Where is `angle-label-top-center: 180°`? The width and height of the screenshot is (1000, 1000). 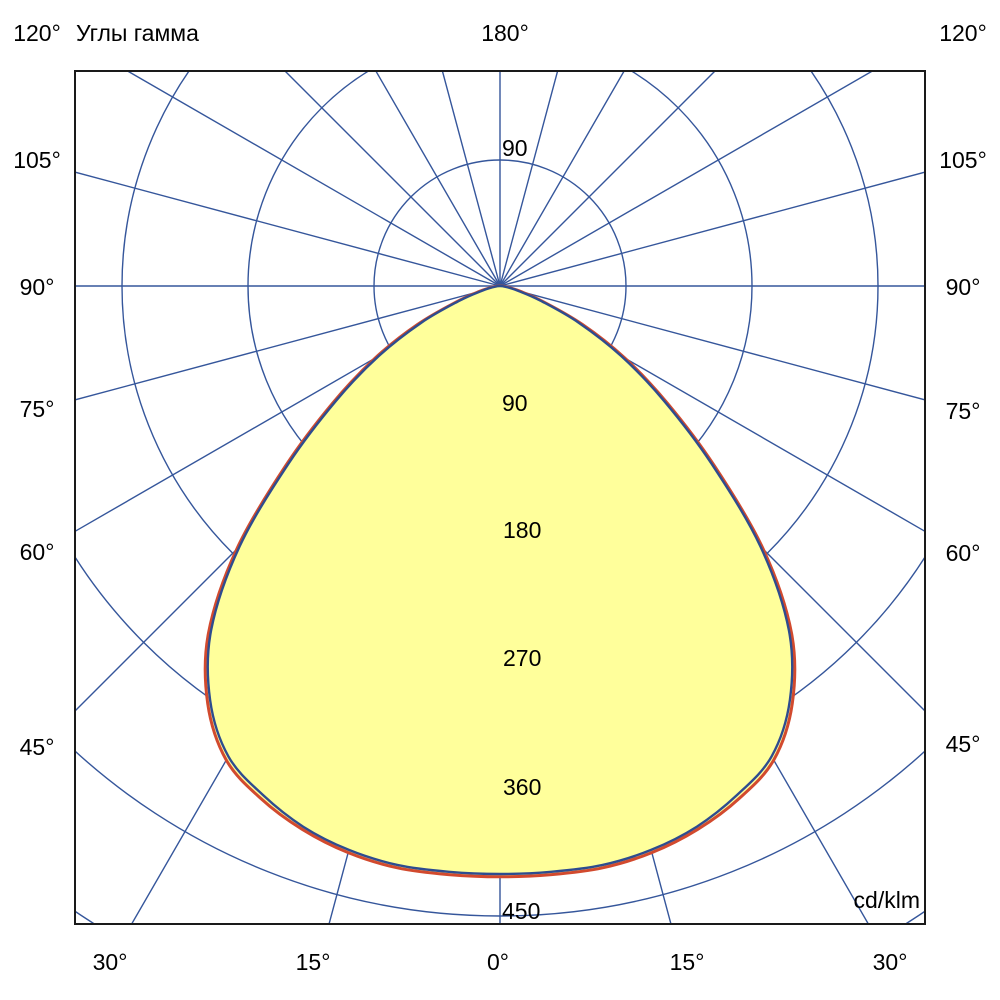 angle-label-top-center: 180° is located at coordinates (505, 33).